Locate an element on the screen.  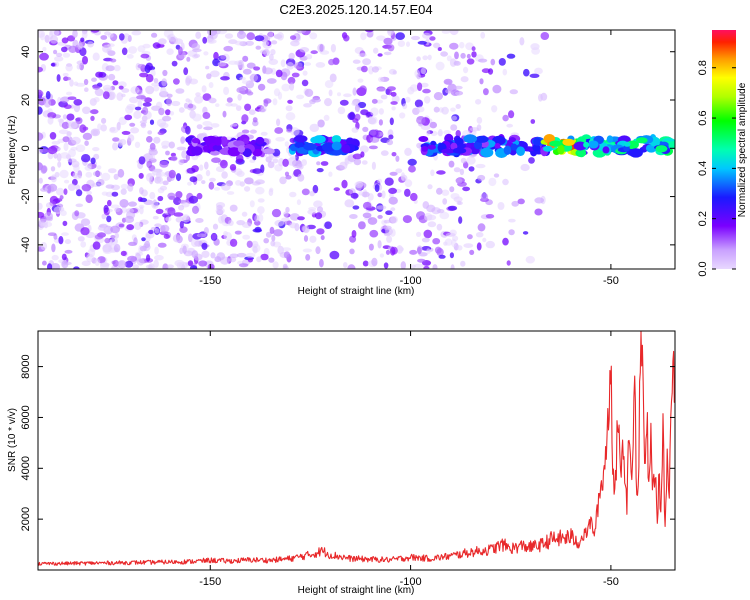
spectrogram-x-tick-label: -150 is located at coordinates (210, 281).